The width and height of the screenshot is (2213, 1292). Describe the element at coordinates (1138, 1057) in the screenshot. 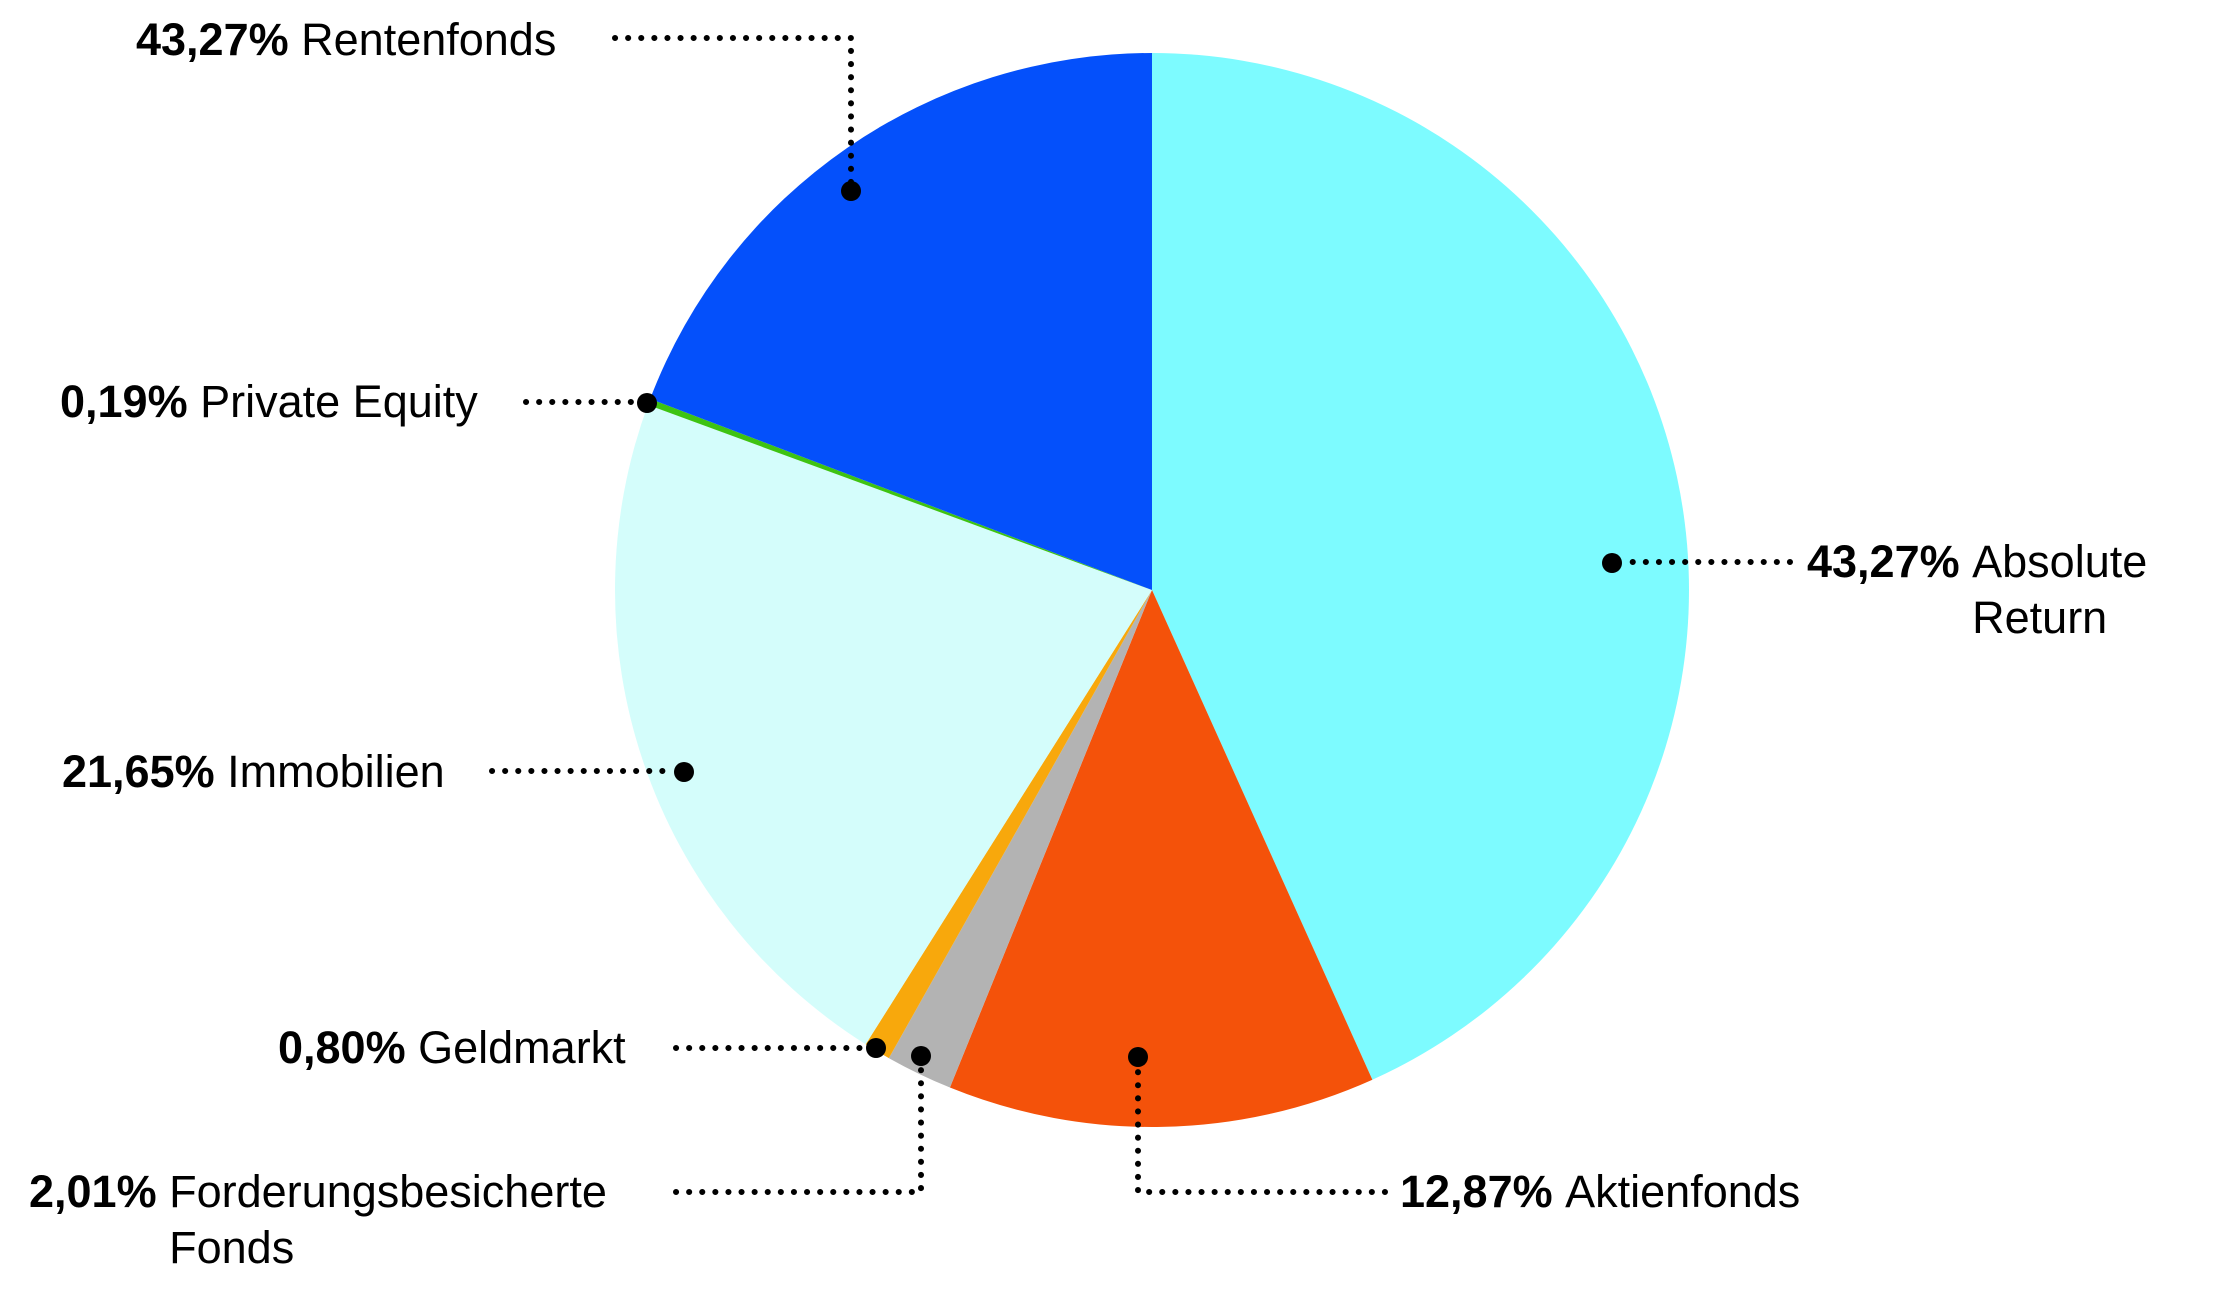

I see `leader-dot-aktienfonds` at that location.